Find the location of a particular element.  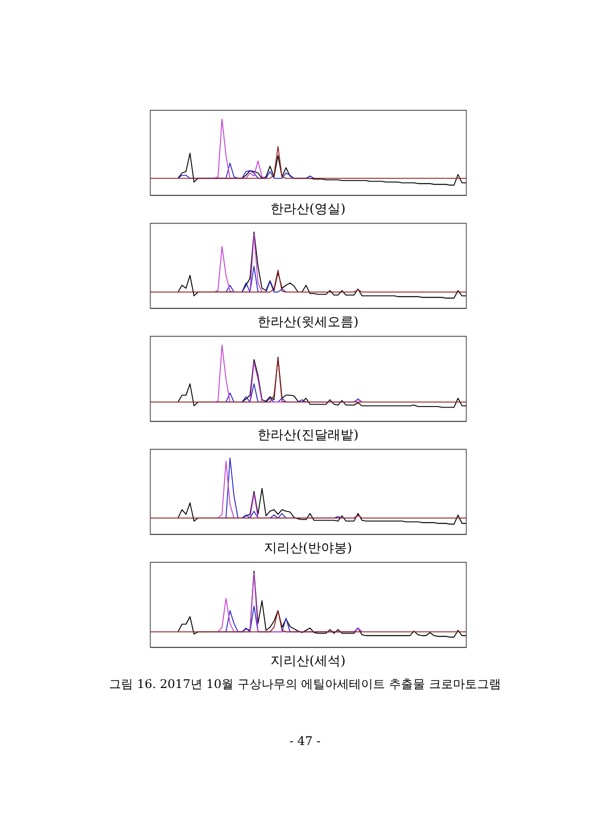

caption: 그림 16. 2017년 10월 구상나무의 에틸아세테이트 추출물 크로마토그램 is located at coordinates (305, 684).